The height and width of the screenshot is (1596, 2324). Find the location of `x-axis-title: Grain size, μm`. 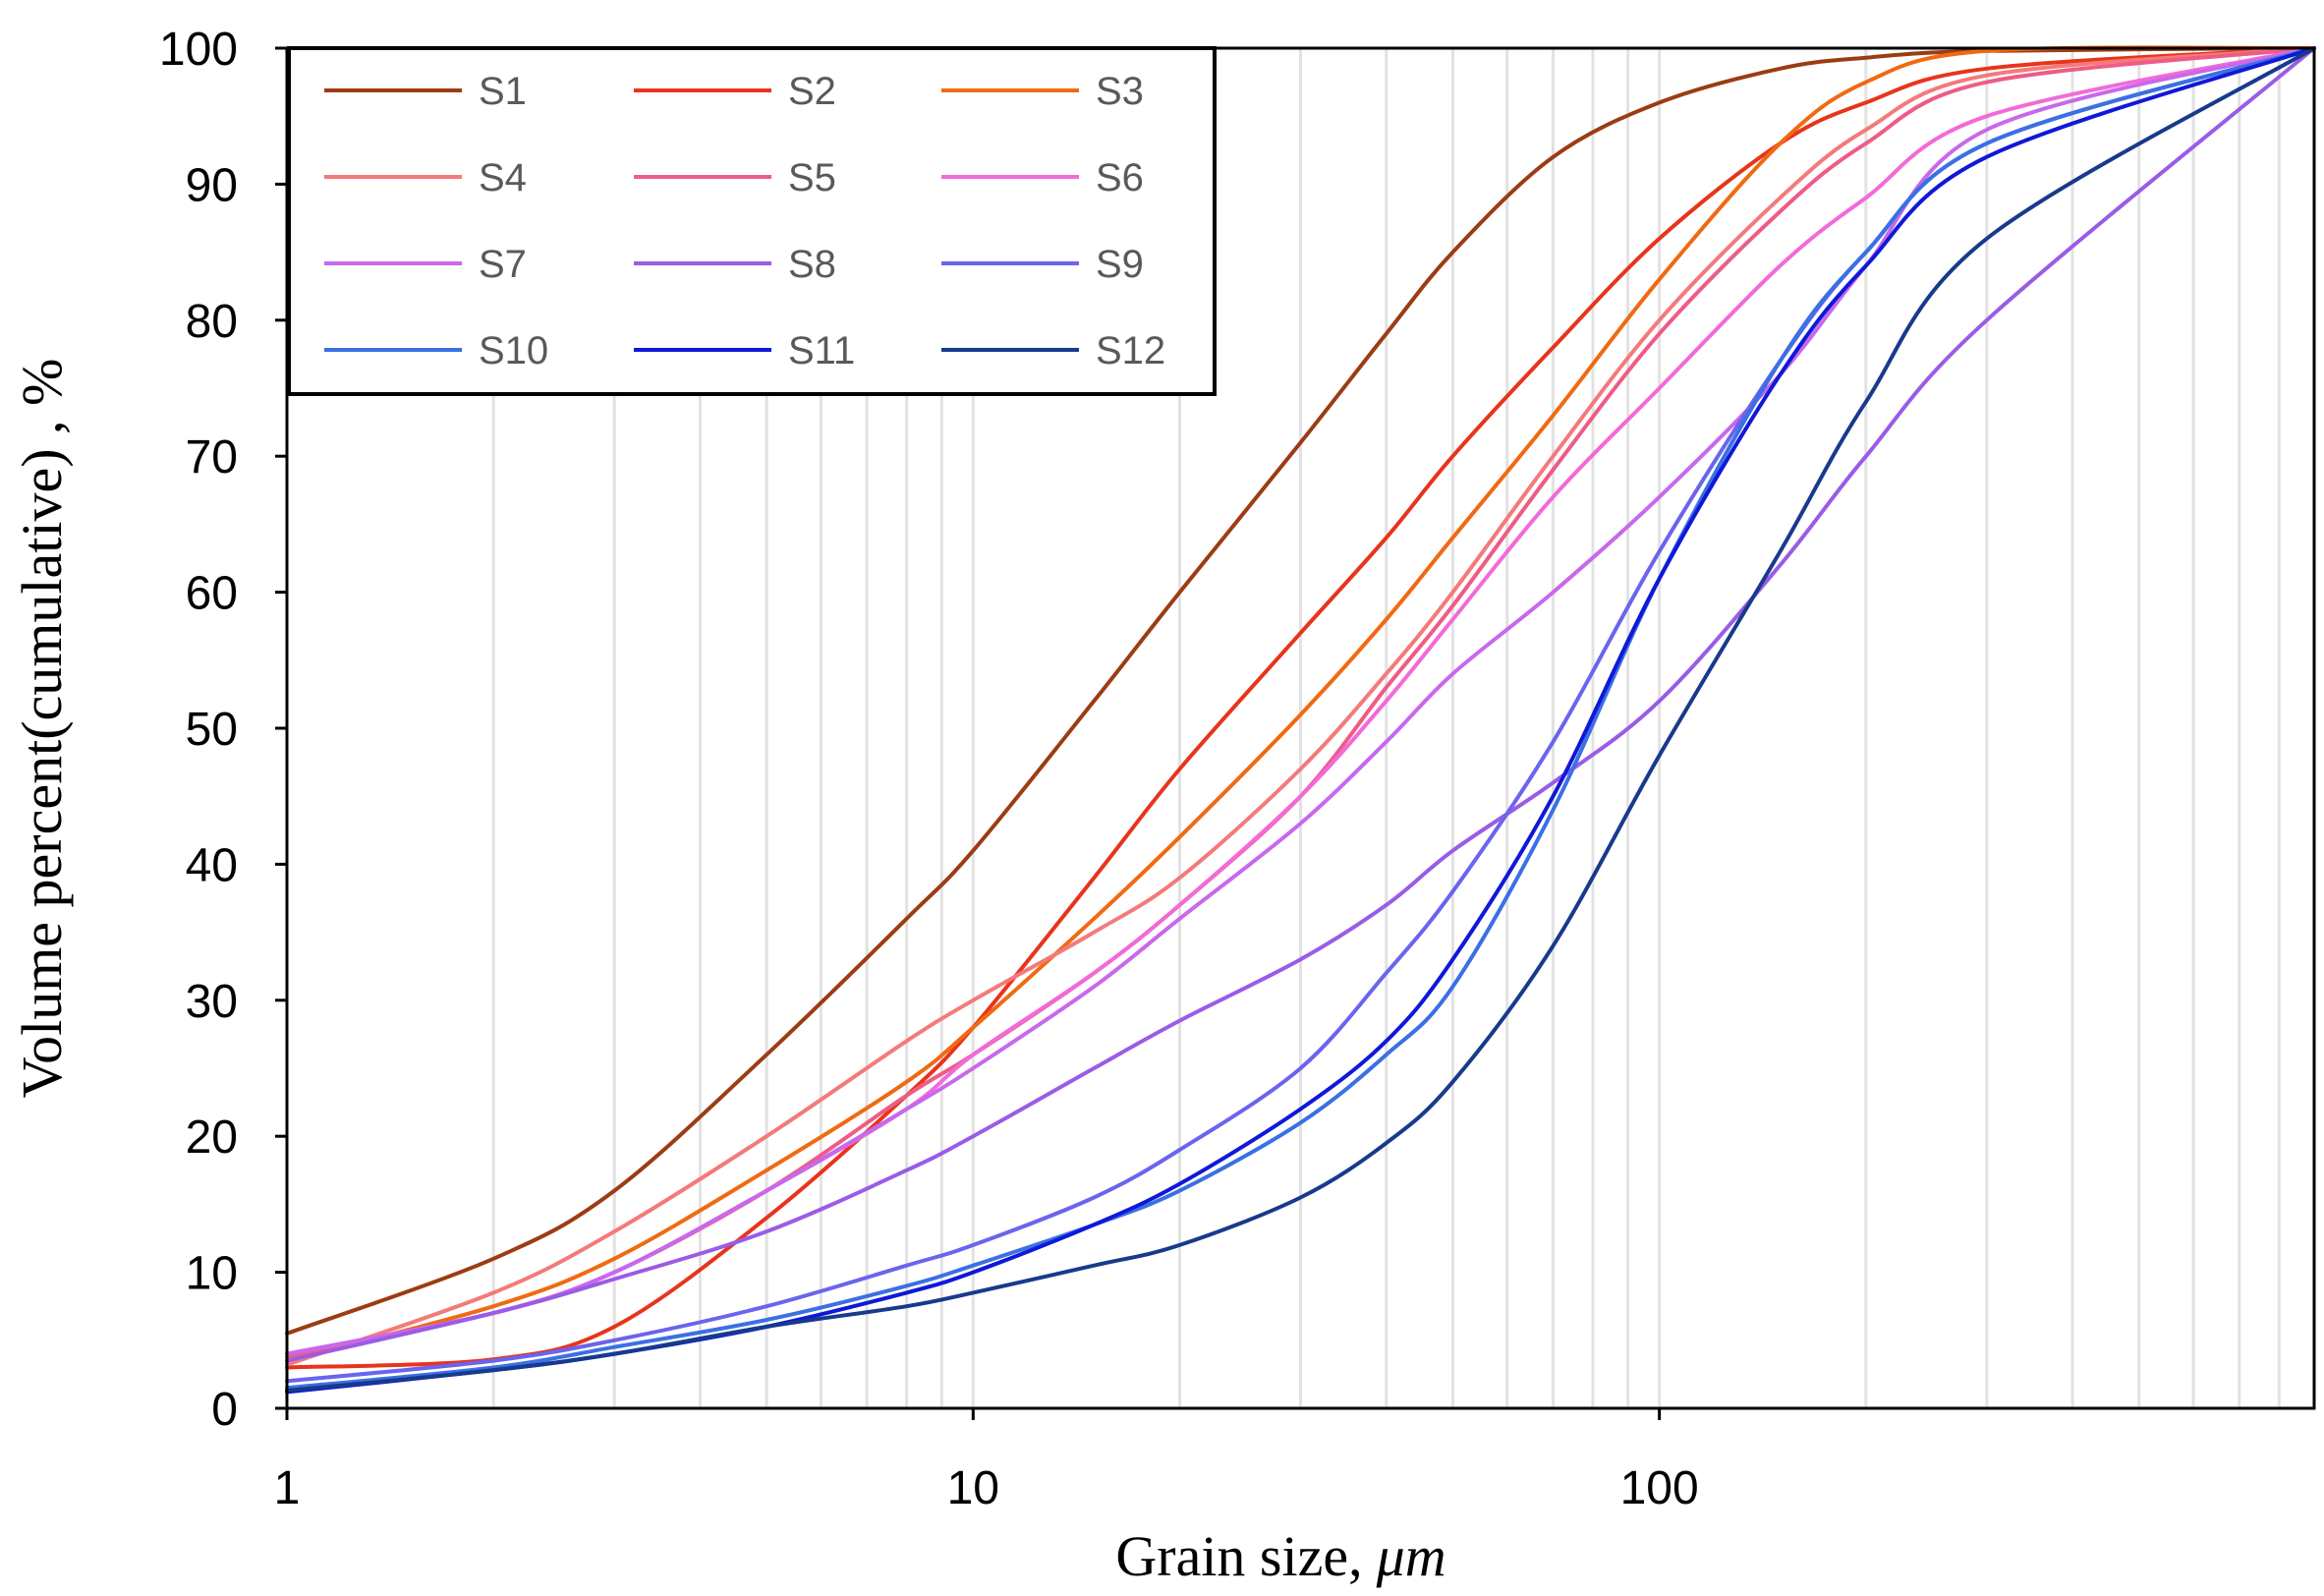

x-axis-title: Grain size, μm is located at coordinates (1280, 1556).